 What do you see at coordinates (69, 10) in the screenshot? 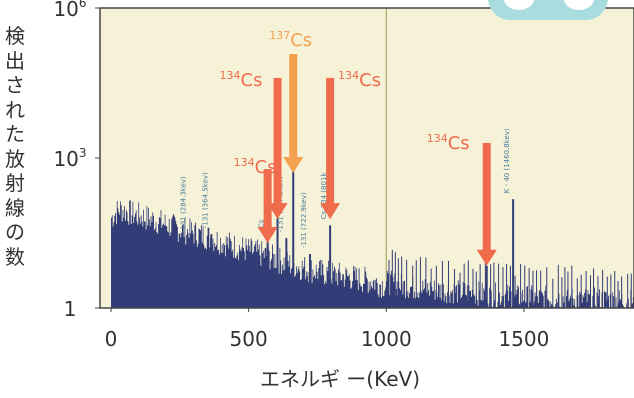
I see `y-tick-label: 106` at bounding box center [69, 10].